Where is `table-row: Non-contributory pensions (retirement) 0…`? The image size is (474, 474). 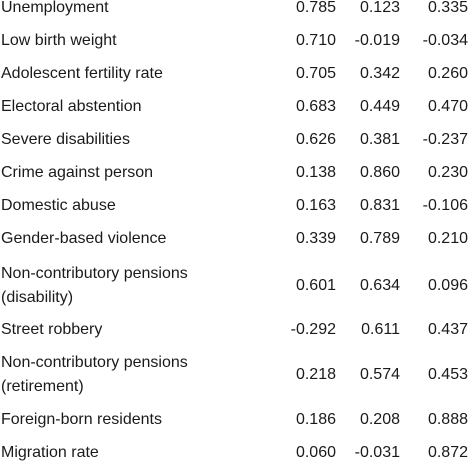 table-row: Non-contributory pensions (retirement) 0… is located at coordinates (237, 375).